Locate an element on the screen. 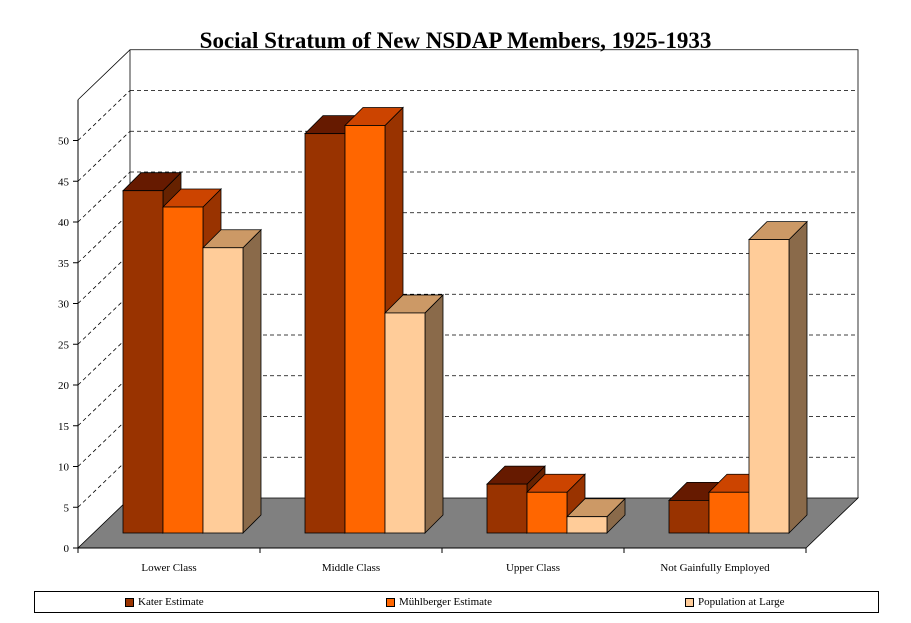  legend-swatch-muhlberger is located at coordinates (390, 602).